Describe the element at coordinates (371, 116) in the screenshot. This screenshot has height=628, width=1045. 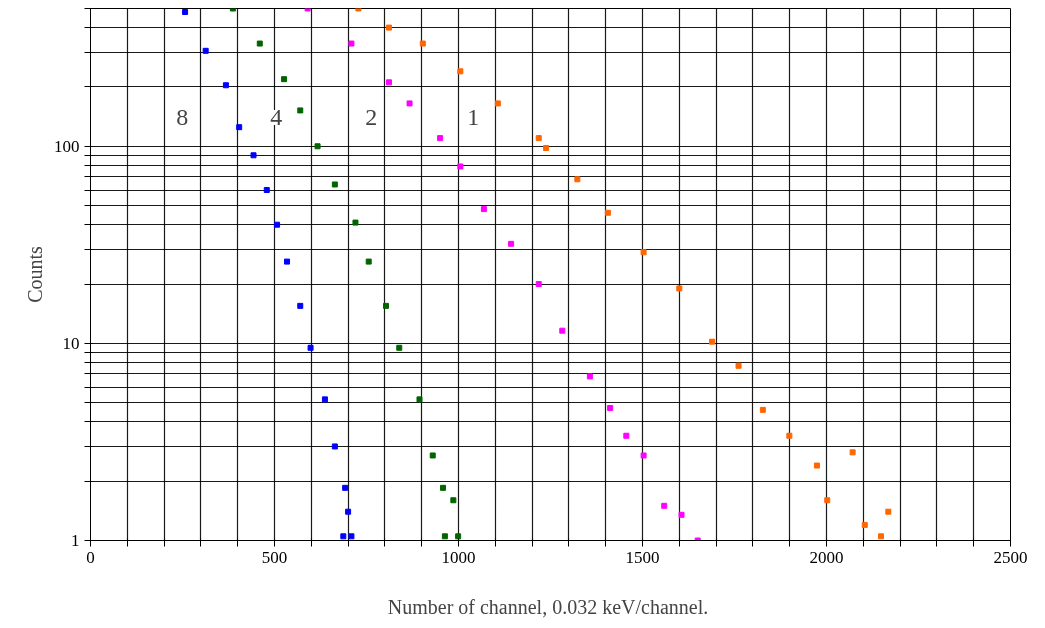
I see `annotation: 2` at that location.